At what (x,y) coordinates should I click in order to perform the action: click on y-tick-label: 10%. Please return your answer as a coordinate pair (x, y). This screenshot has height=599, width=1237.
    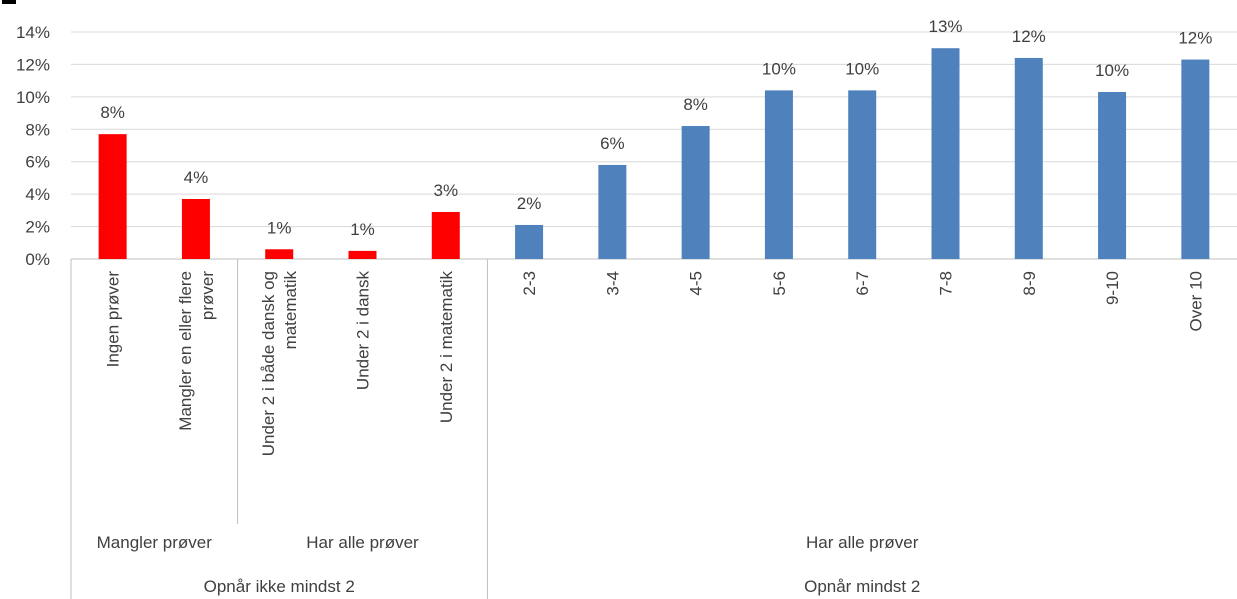
    Looking at the image, I should click on (33, 97).